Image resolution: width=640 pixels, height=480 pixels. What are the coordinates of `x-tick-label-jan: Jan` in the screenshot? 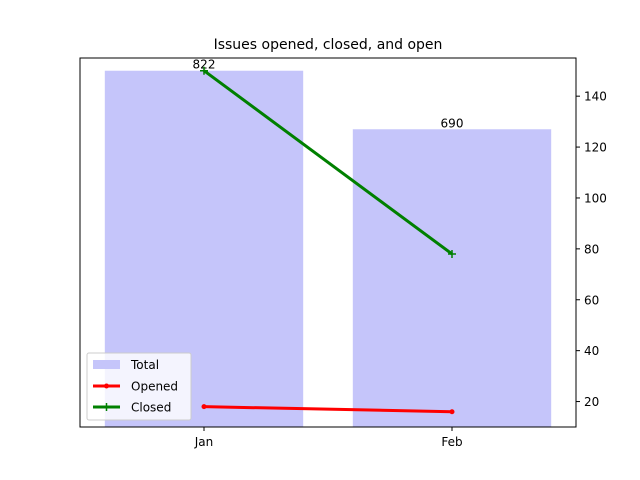 It's located at (204, 442).